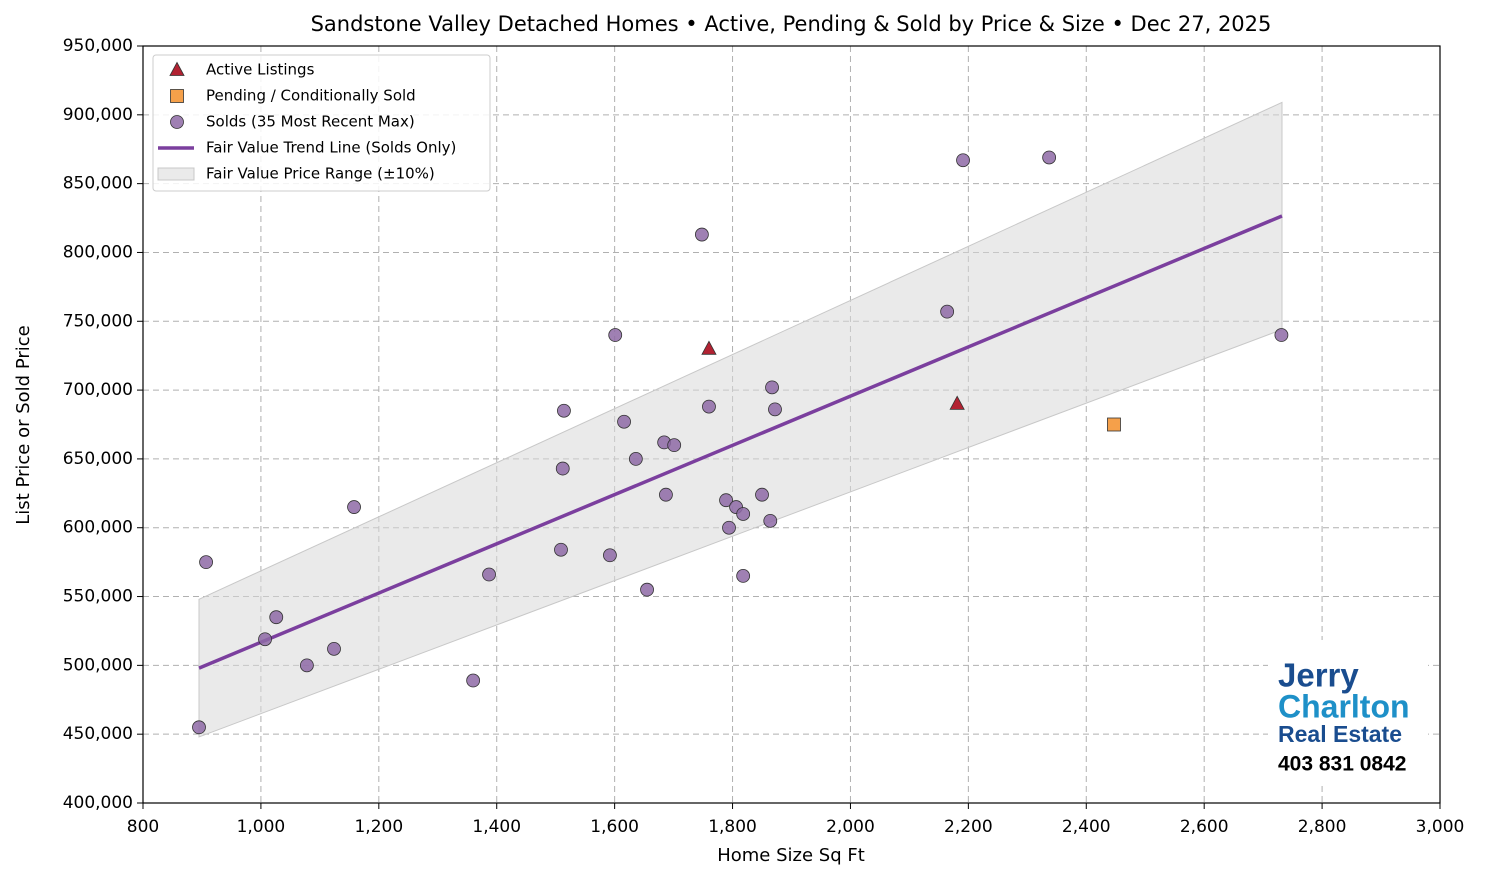 This screenshot has width=1485, height=881. I want to click on logo-text: Jerry, so click(1318, 675).